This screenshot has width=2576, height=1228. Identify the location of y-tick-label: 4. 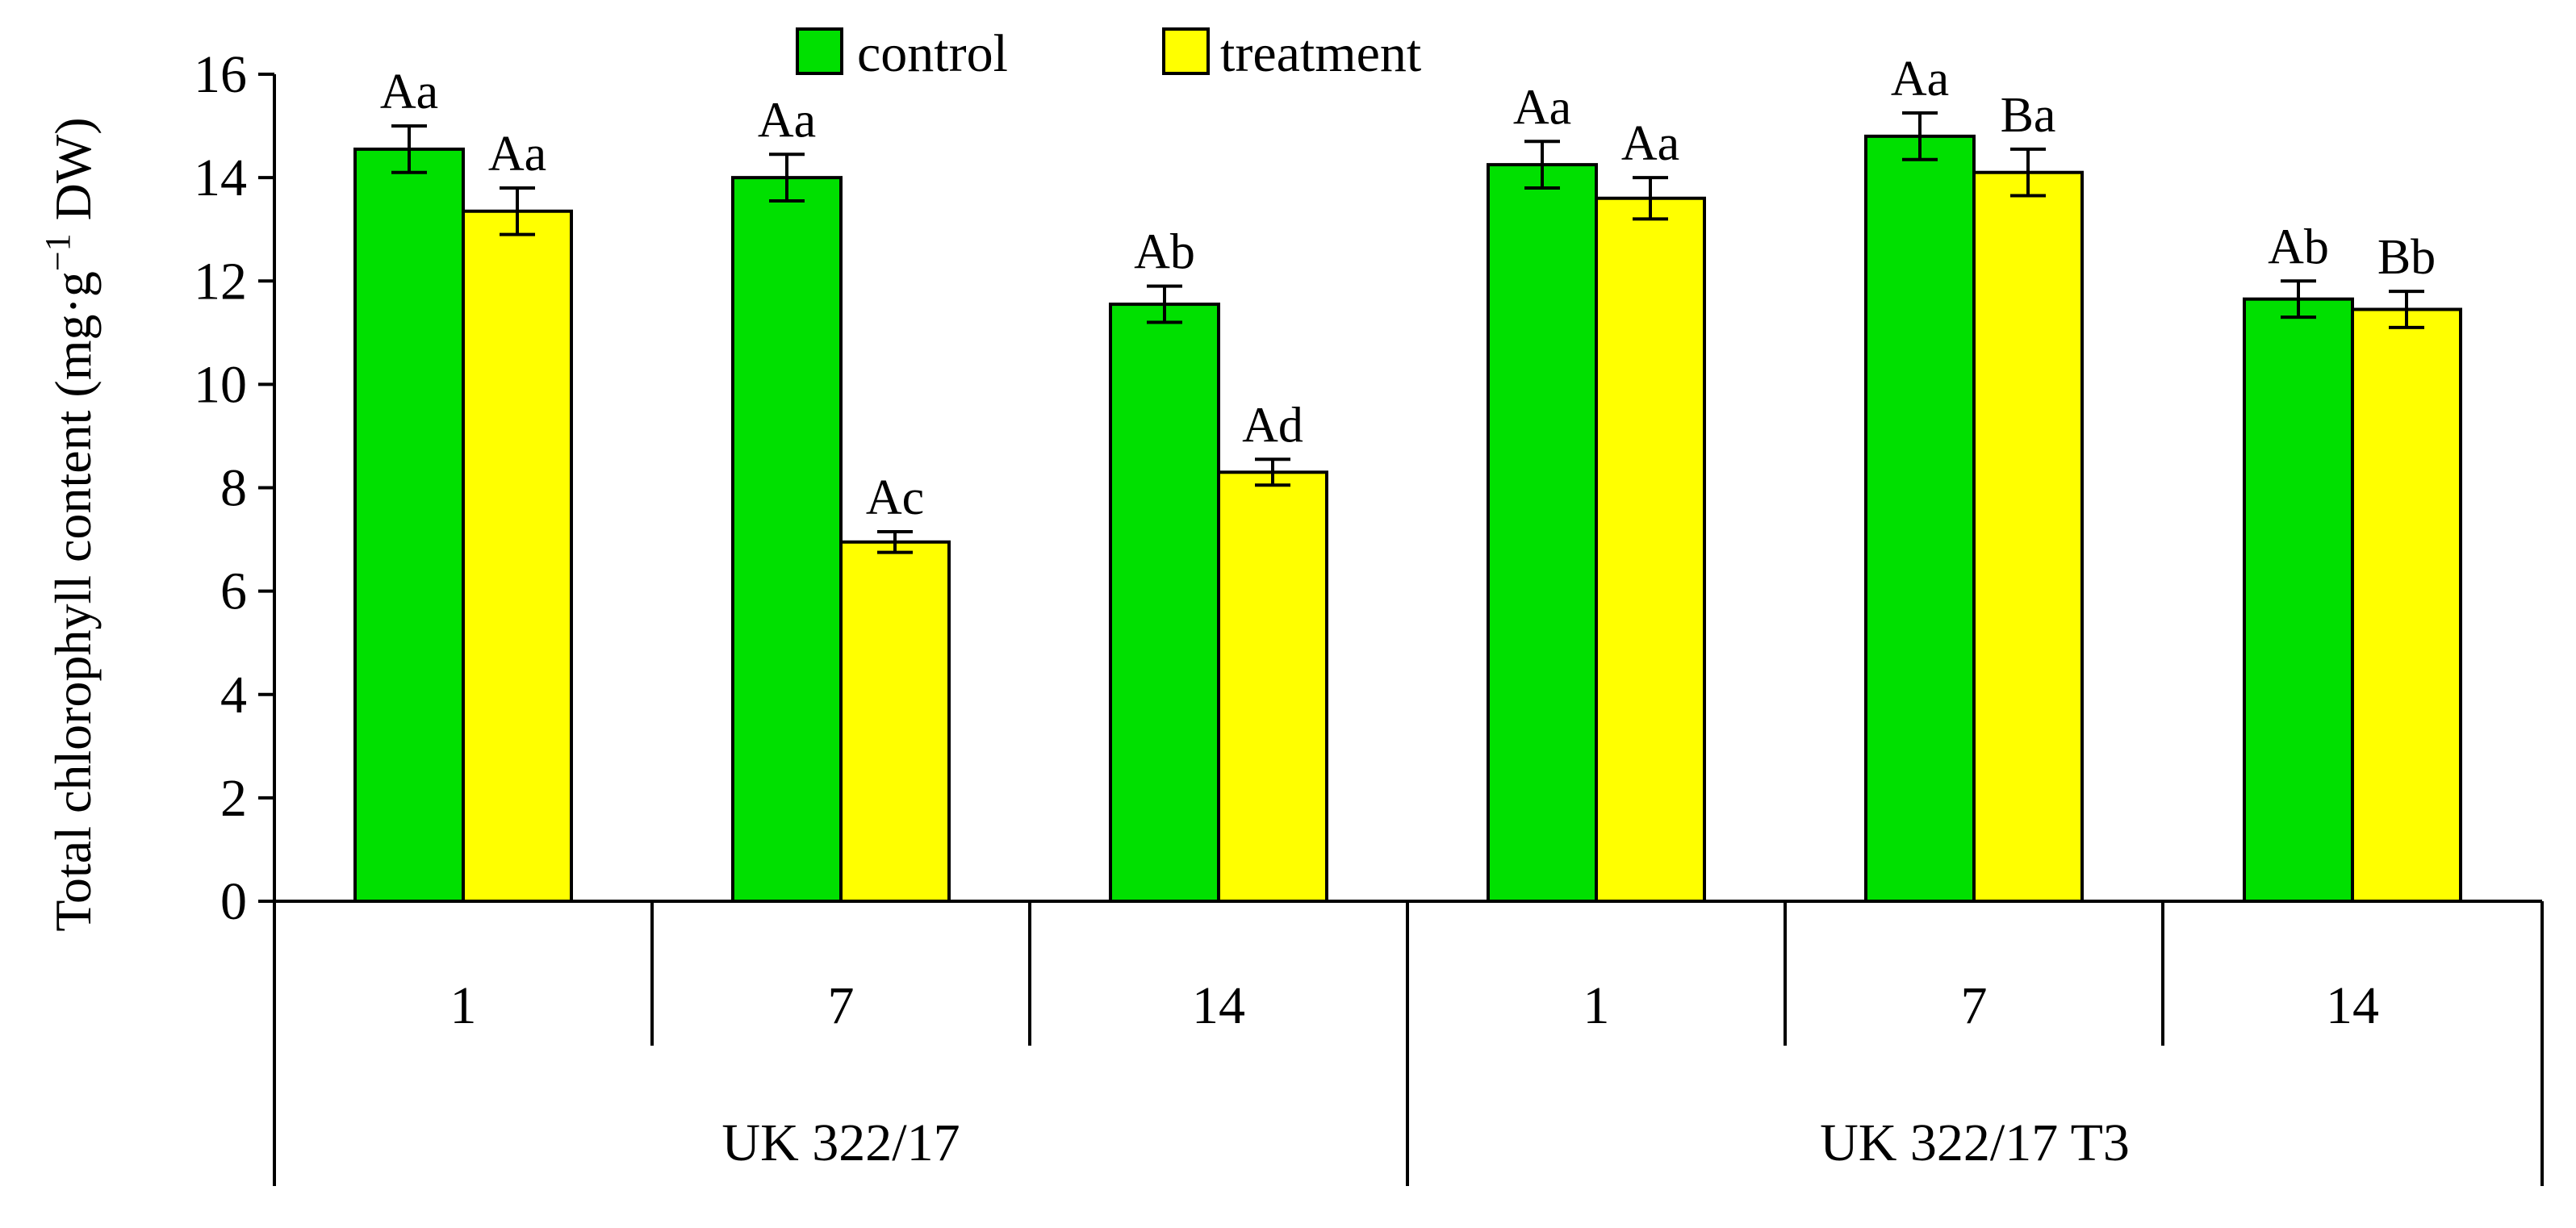
(233, 696).